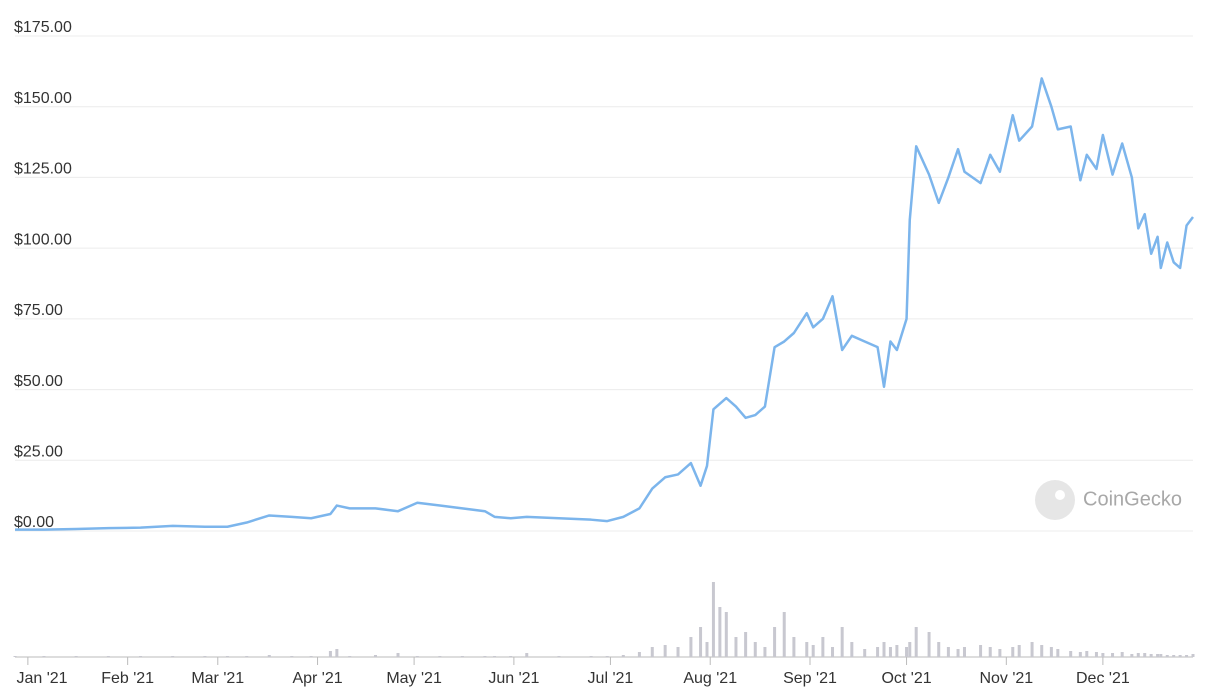  Describe the element at coordinates (38, 452) in the screenshot. I see `y-tick-label: $25.00` at that location.